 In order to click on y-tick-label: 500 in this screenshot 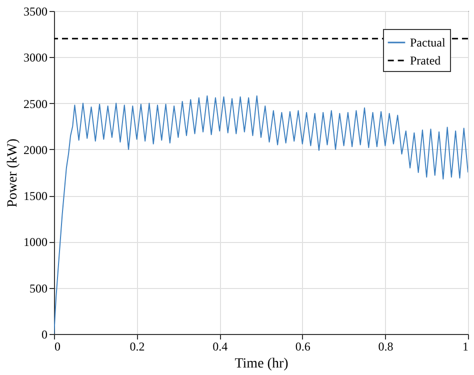, I will do `click(39, 288)`.